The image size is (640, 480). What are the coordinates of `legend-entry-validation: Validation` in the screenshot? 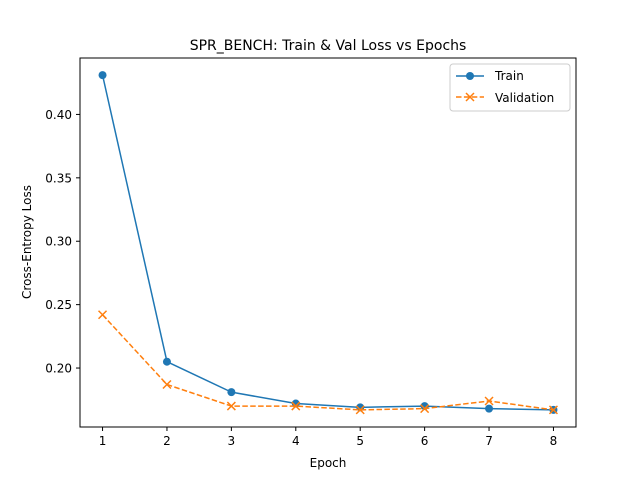 It's located at (505, 98).